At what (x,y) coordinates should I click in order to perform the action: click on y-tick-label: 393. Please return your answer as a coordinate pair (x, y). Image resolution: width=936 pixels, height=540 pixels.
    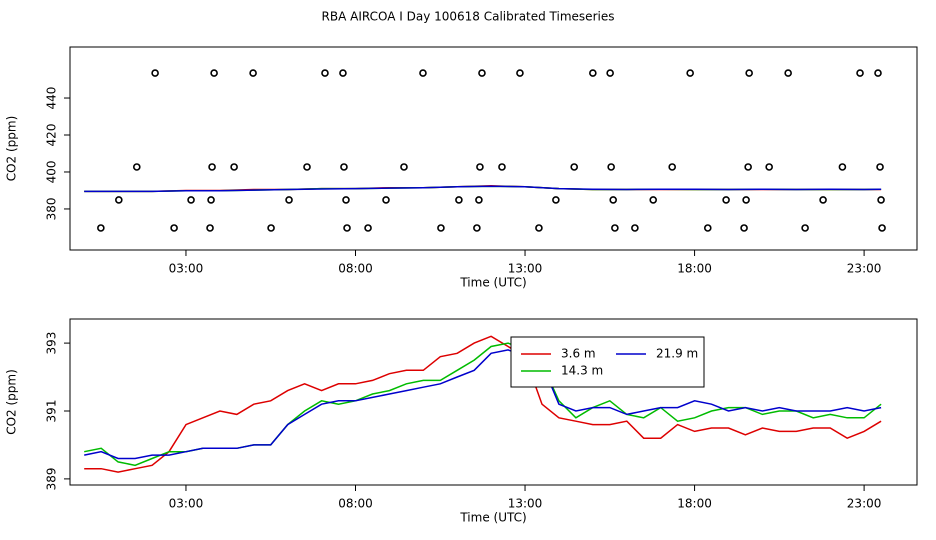
    Looking at the image, I should click on (52, 343).